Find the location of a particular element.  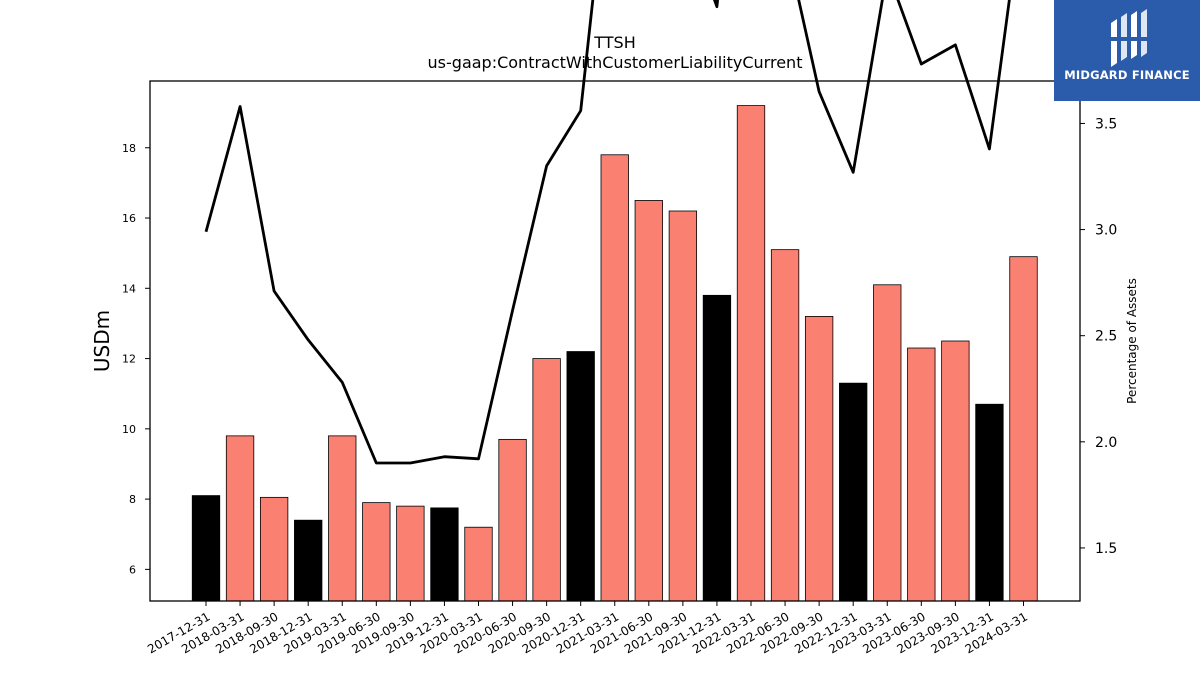

y2-tick-label: 2.5 is located at coordinates (1106, 337).